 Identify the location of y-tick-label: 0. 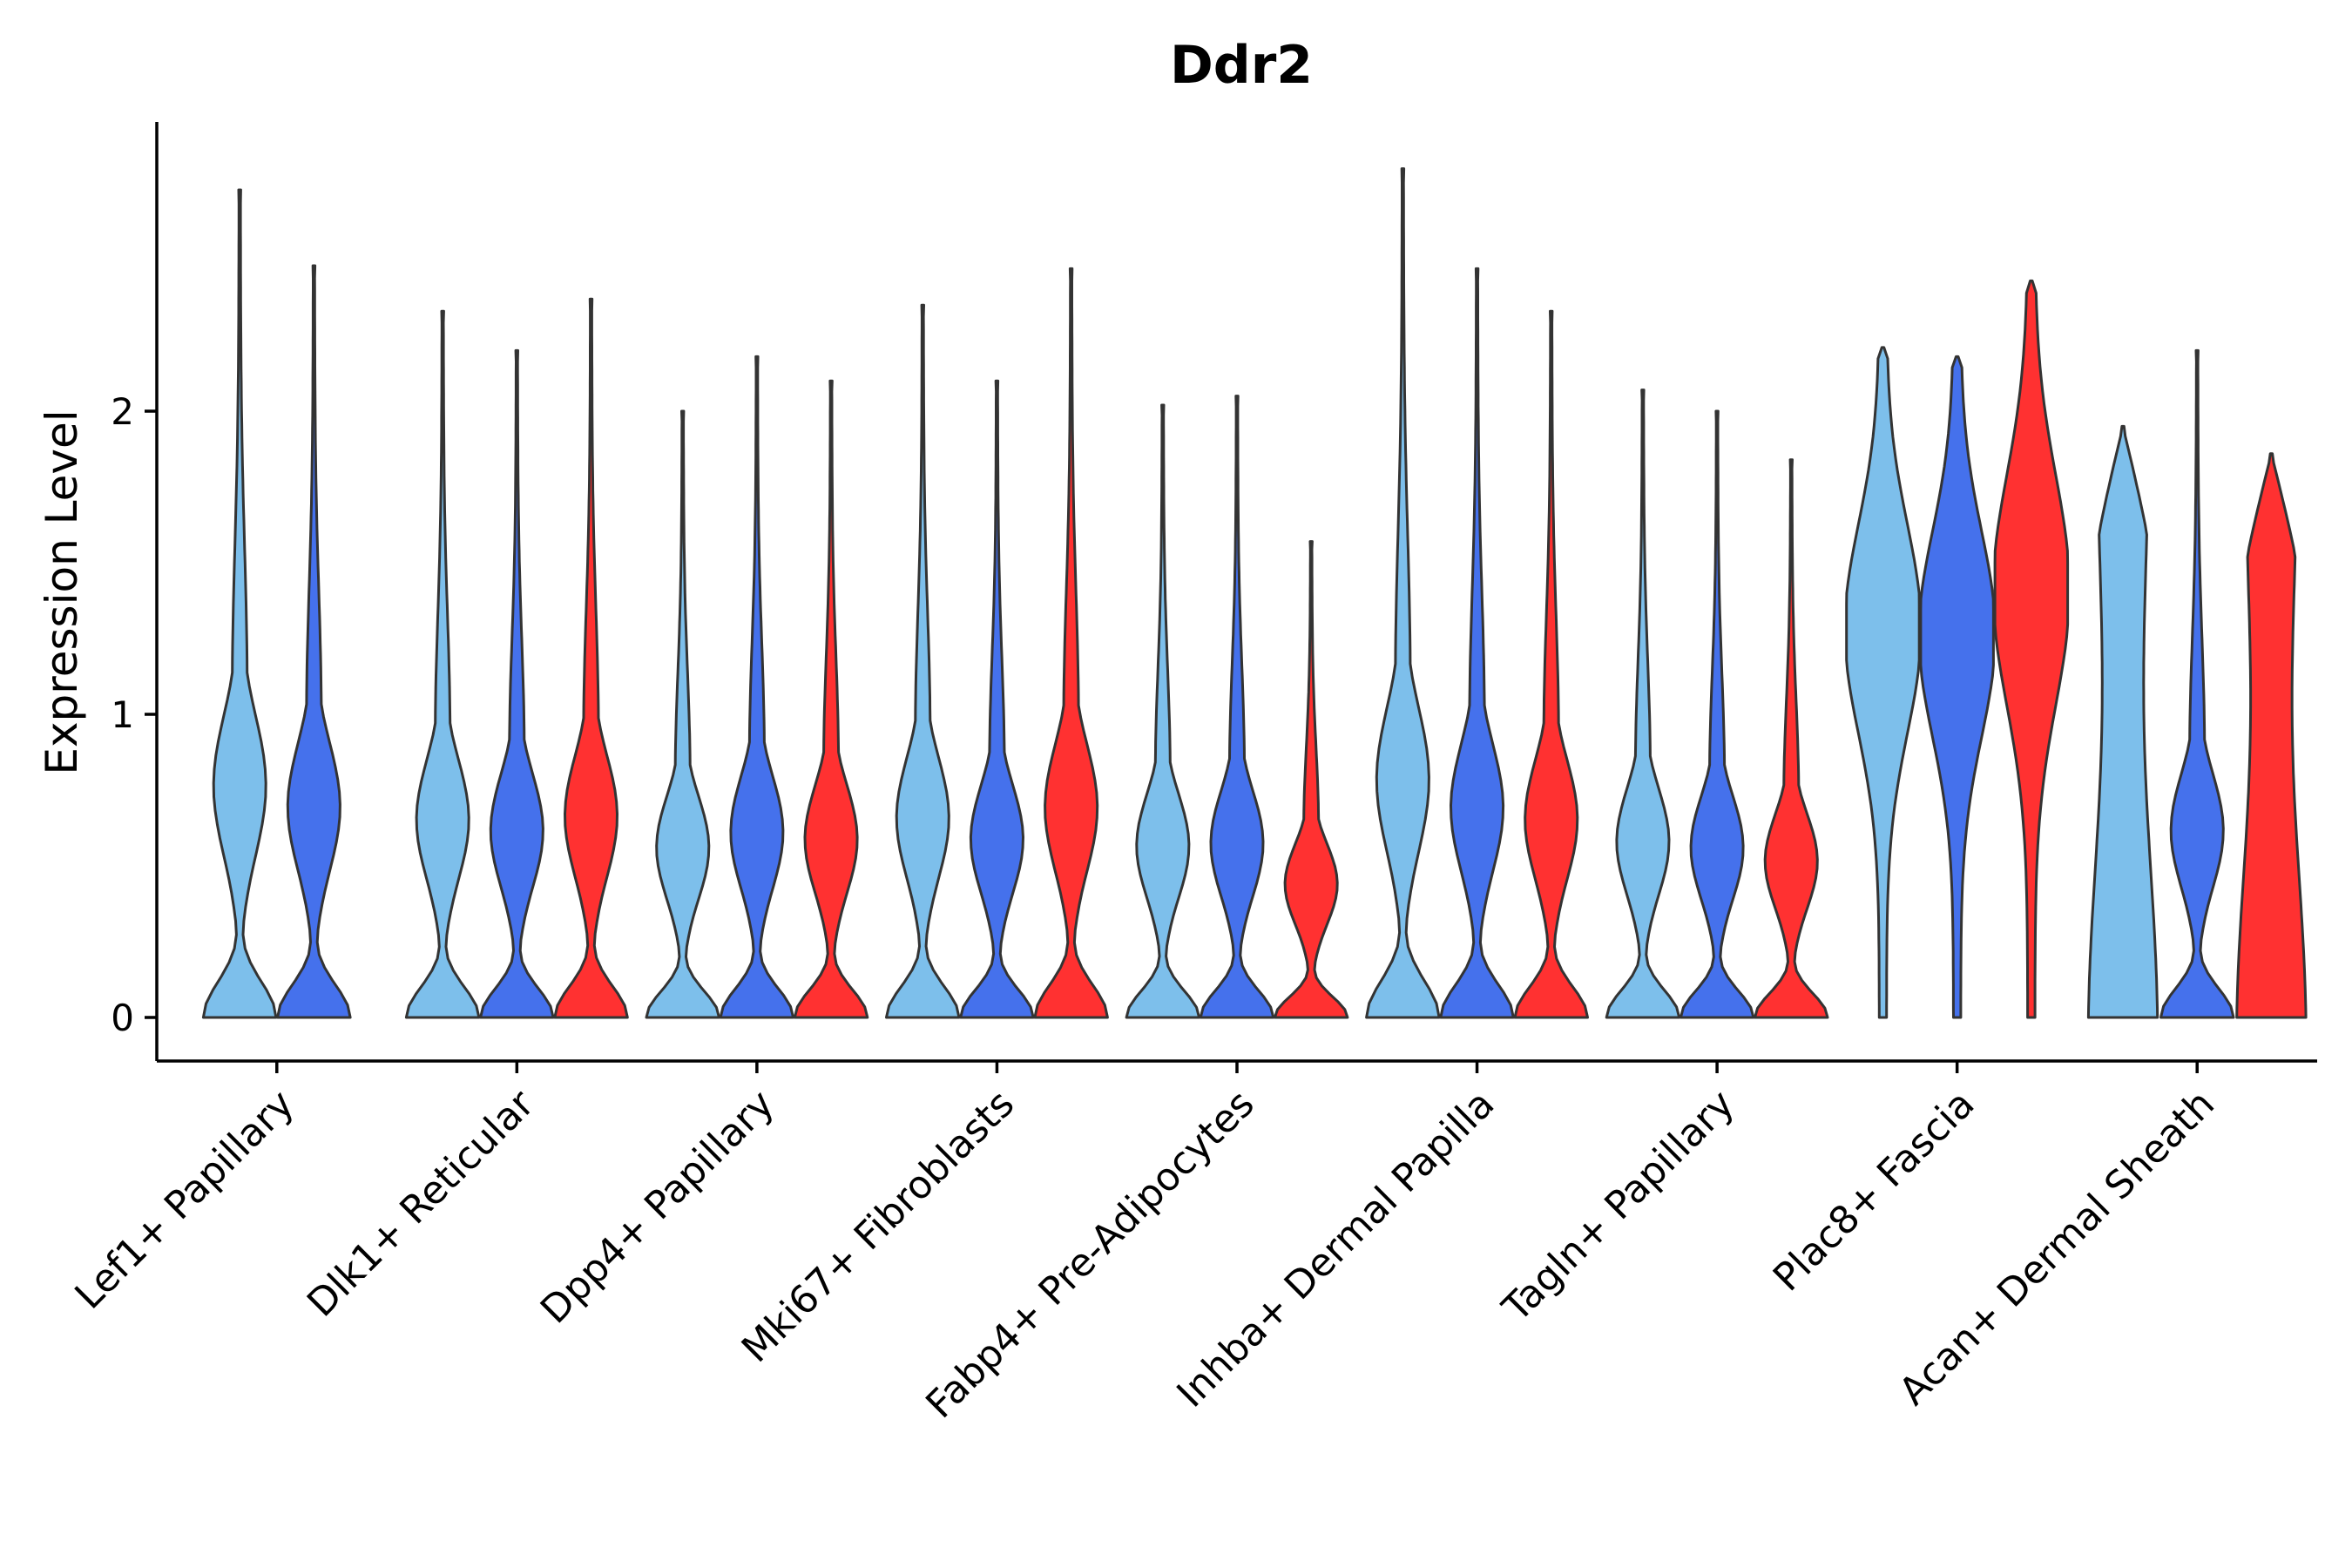
(122, 1018).